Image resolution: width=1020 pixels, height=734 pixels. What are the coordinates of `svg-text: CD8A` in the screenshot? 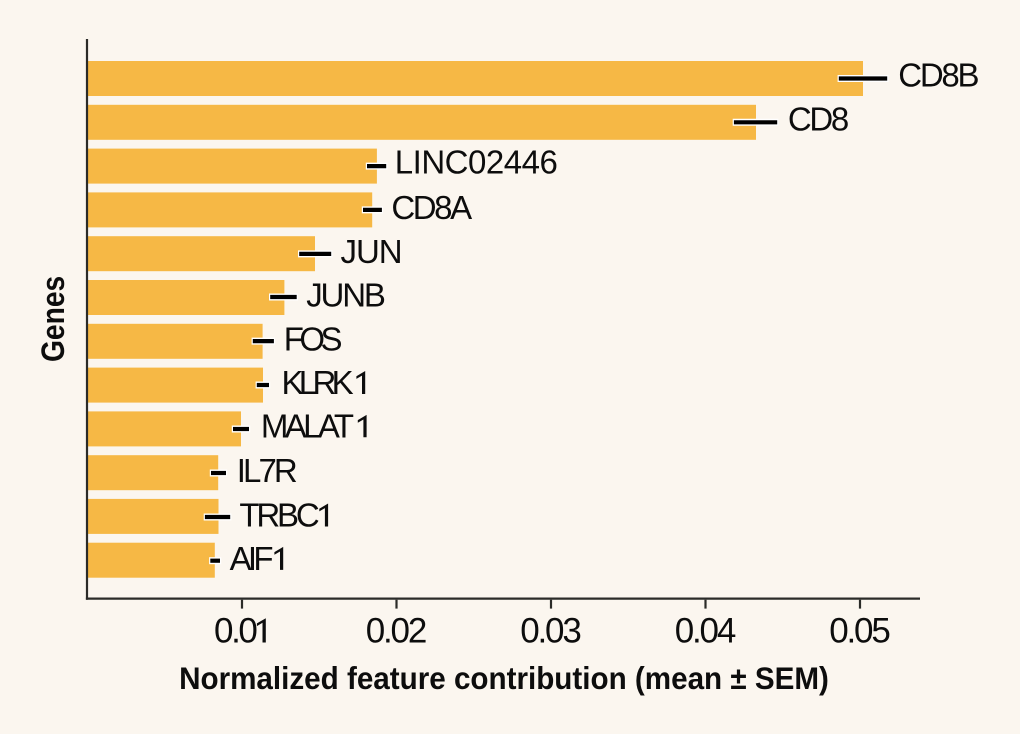 It's located at (431, 207).